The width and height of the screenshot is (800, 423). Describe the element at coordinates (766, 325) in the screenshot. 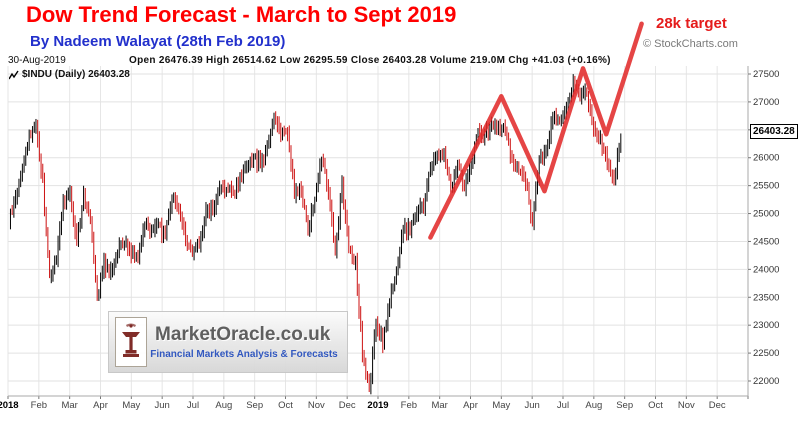

I see `y-axis-tick-label: 23000` at that location.